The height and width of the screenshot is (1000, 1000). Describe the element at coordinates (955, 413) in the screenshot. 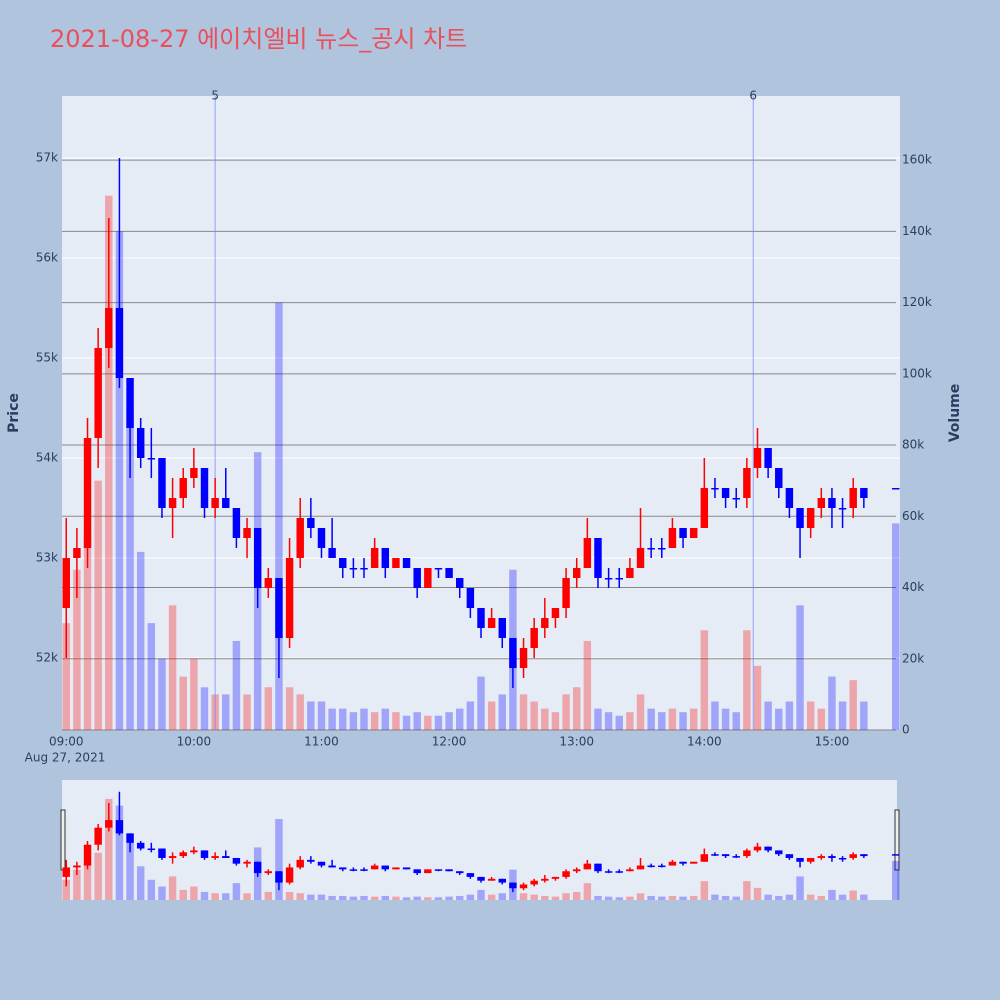

I see `y2-axis-title: Volume` at that location.